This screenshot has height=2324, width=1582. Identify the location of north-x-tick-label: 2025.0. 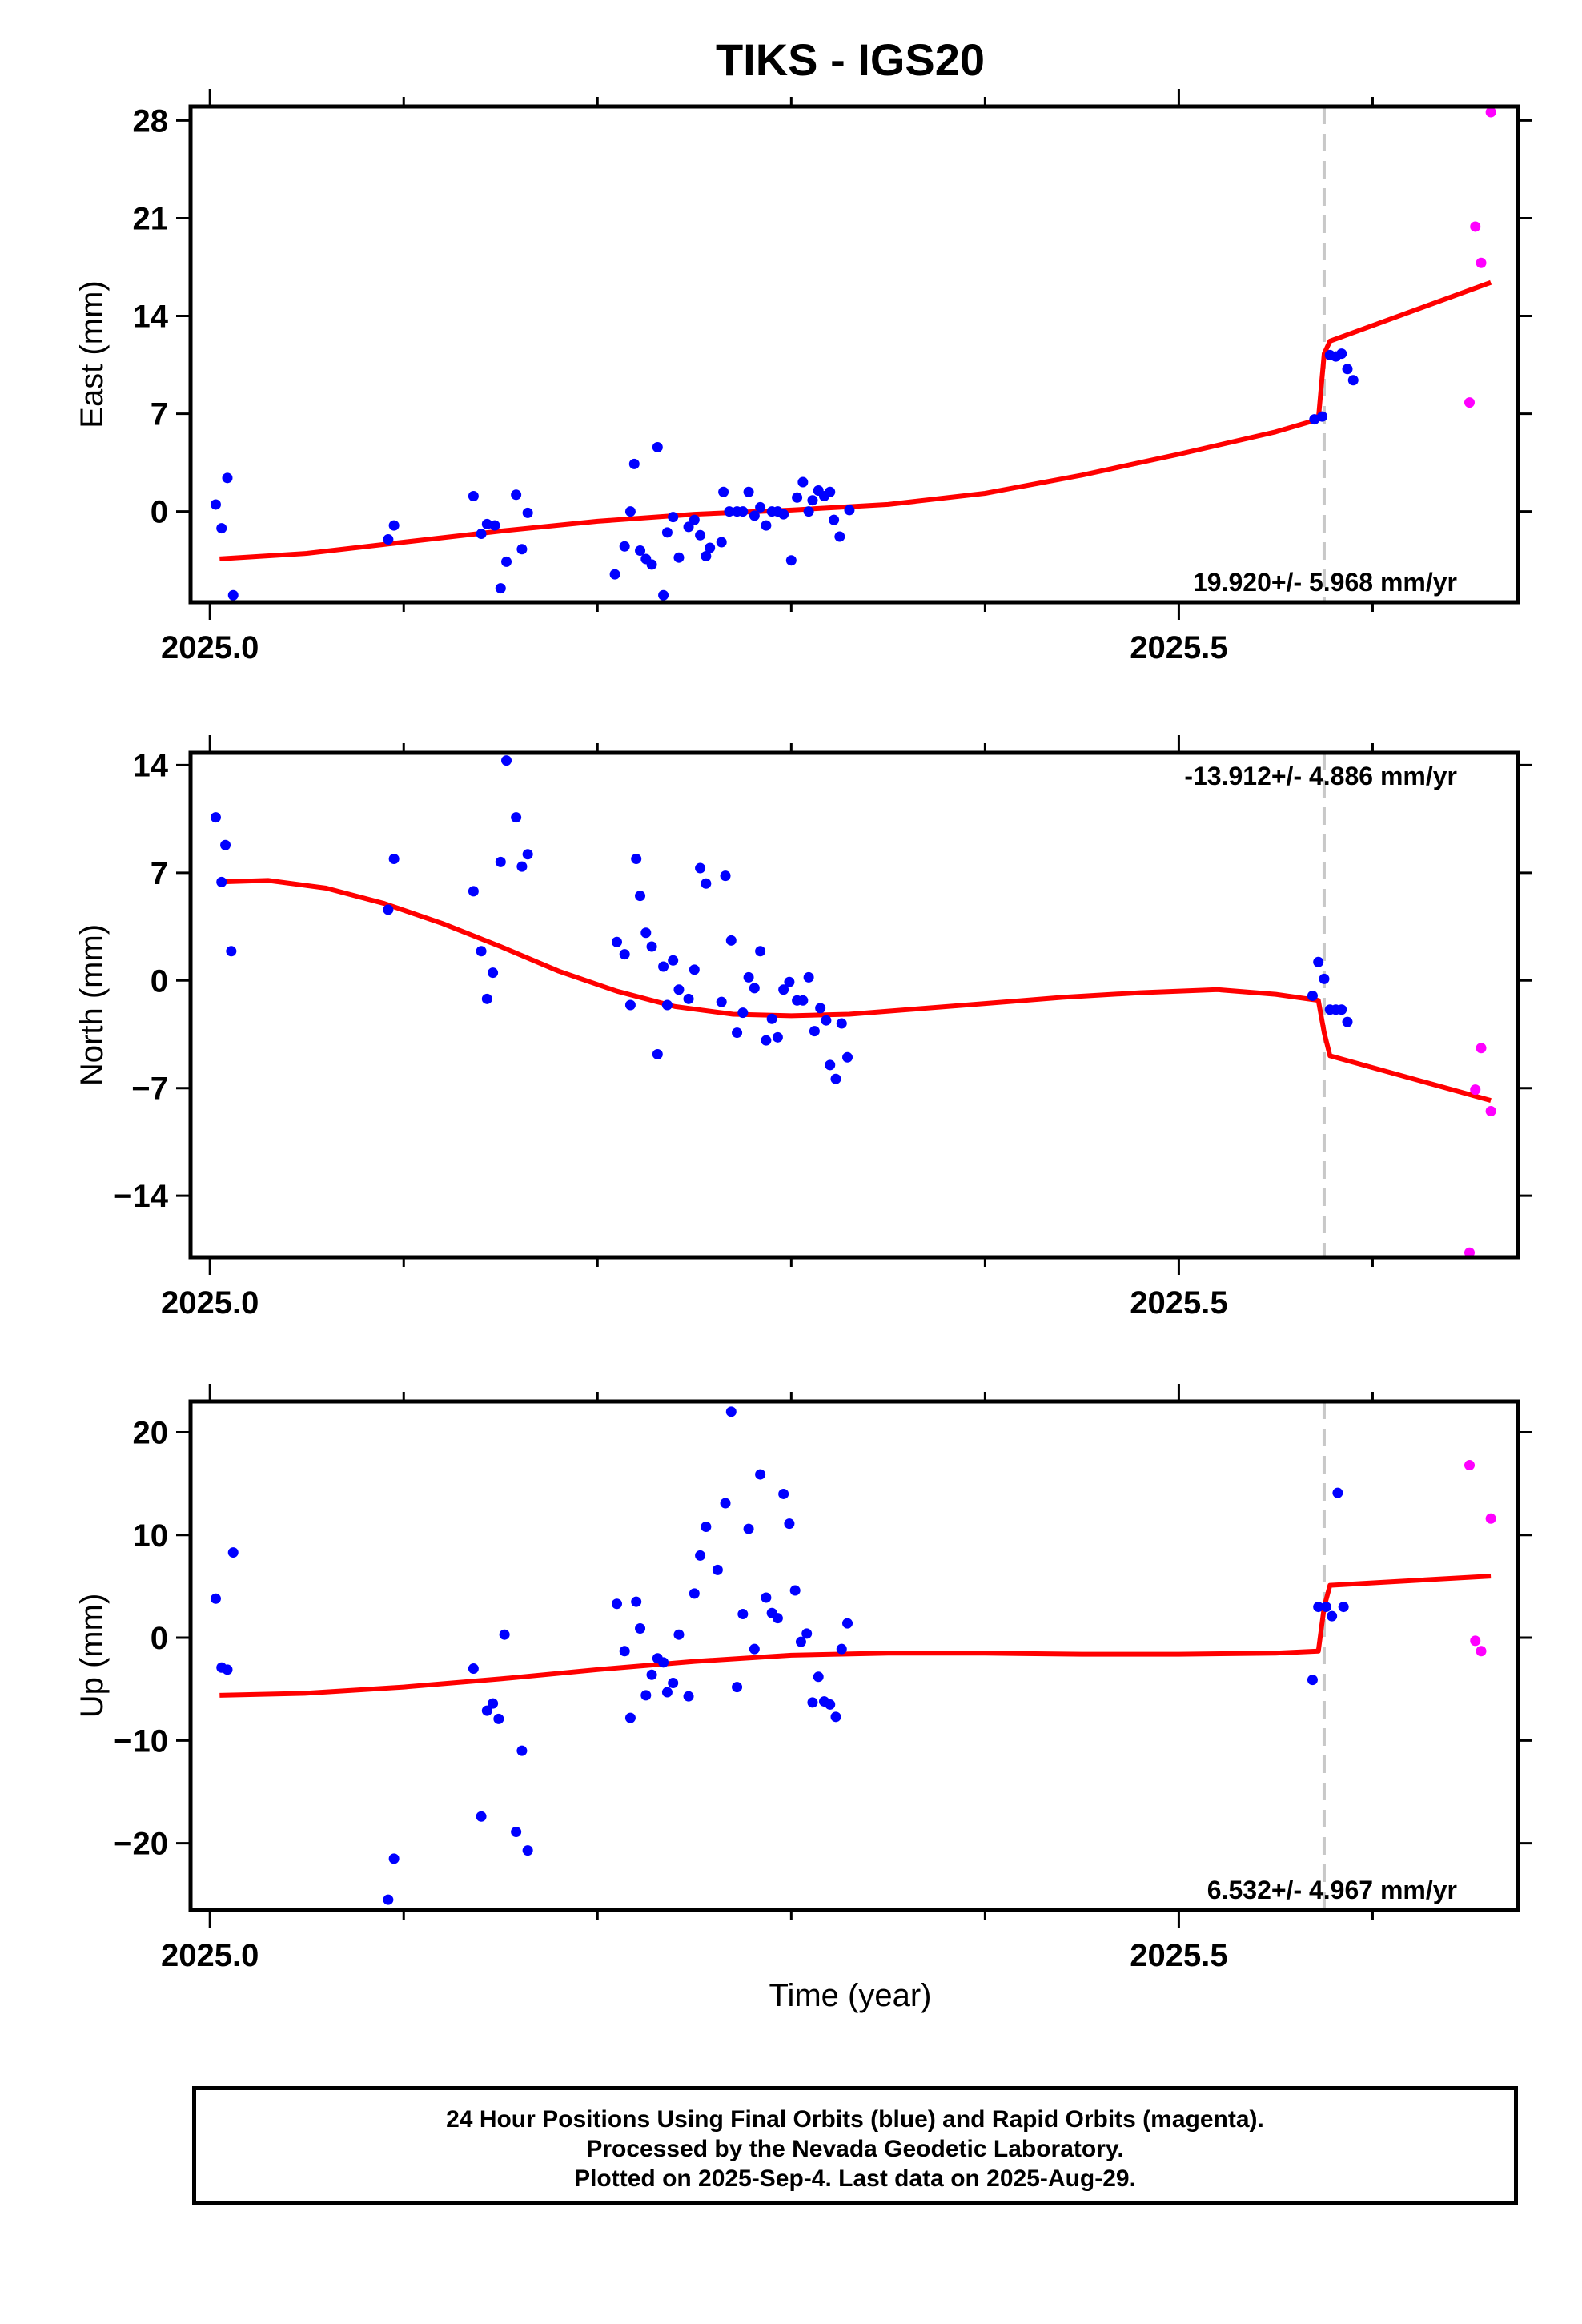
(210, 1303).